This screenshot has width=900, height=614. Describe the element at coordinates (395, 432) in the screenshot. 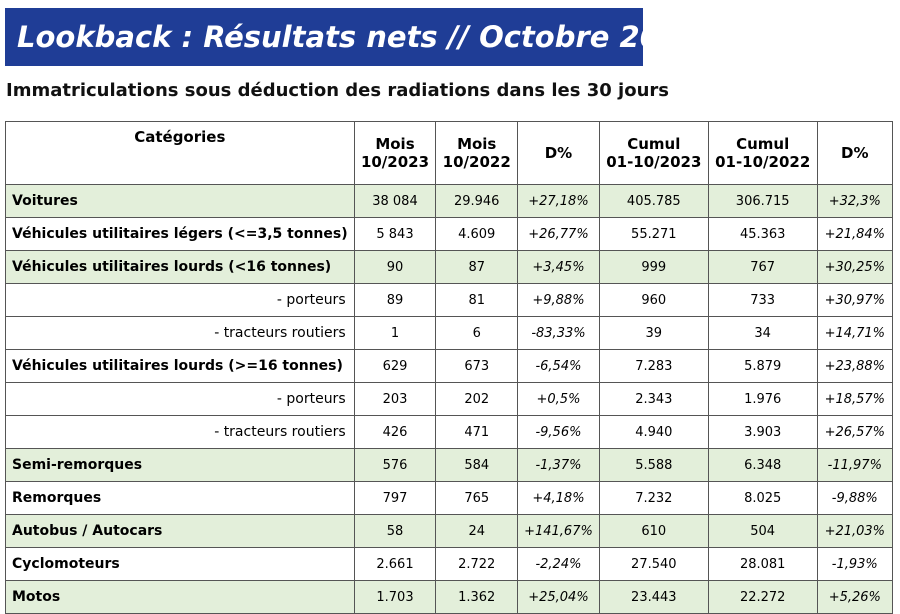

I see `value-cell: 426` at that location.